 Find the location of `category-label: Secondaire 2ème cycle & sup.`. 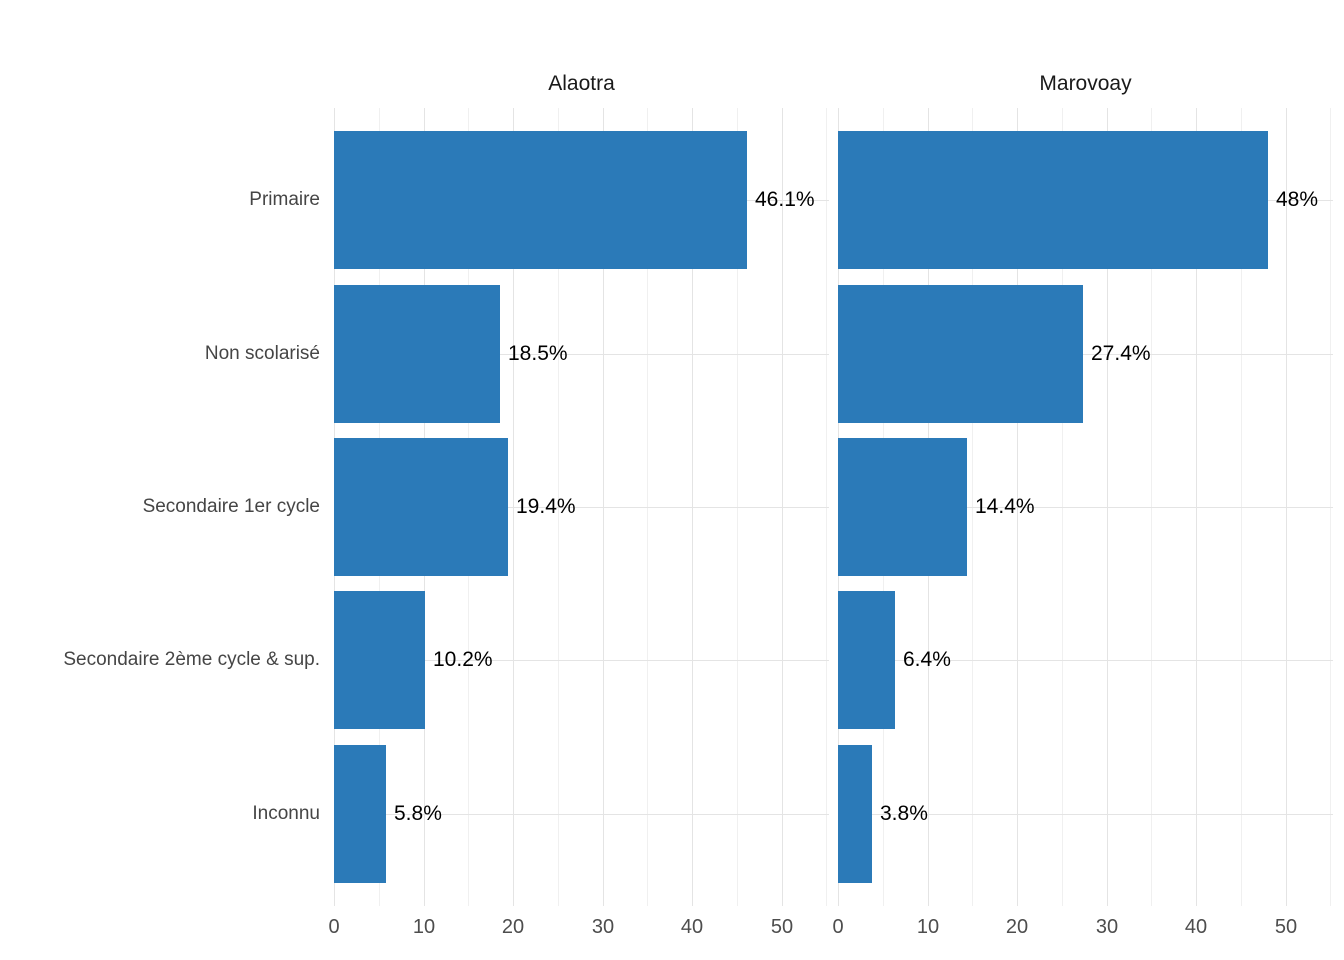

category-label: Secondaire 2ème cycle & sup. is located at coordinates (191, 659).